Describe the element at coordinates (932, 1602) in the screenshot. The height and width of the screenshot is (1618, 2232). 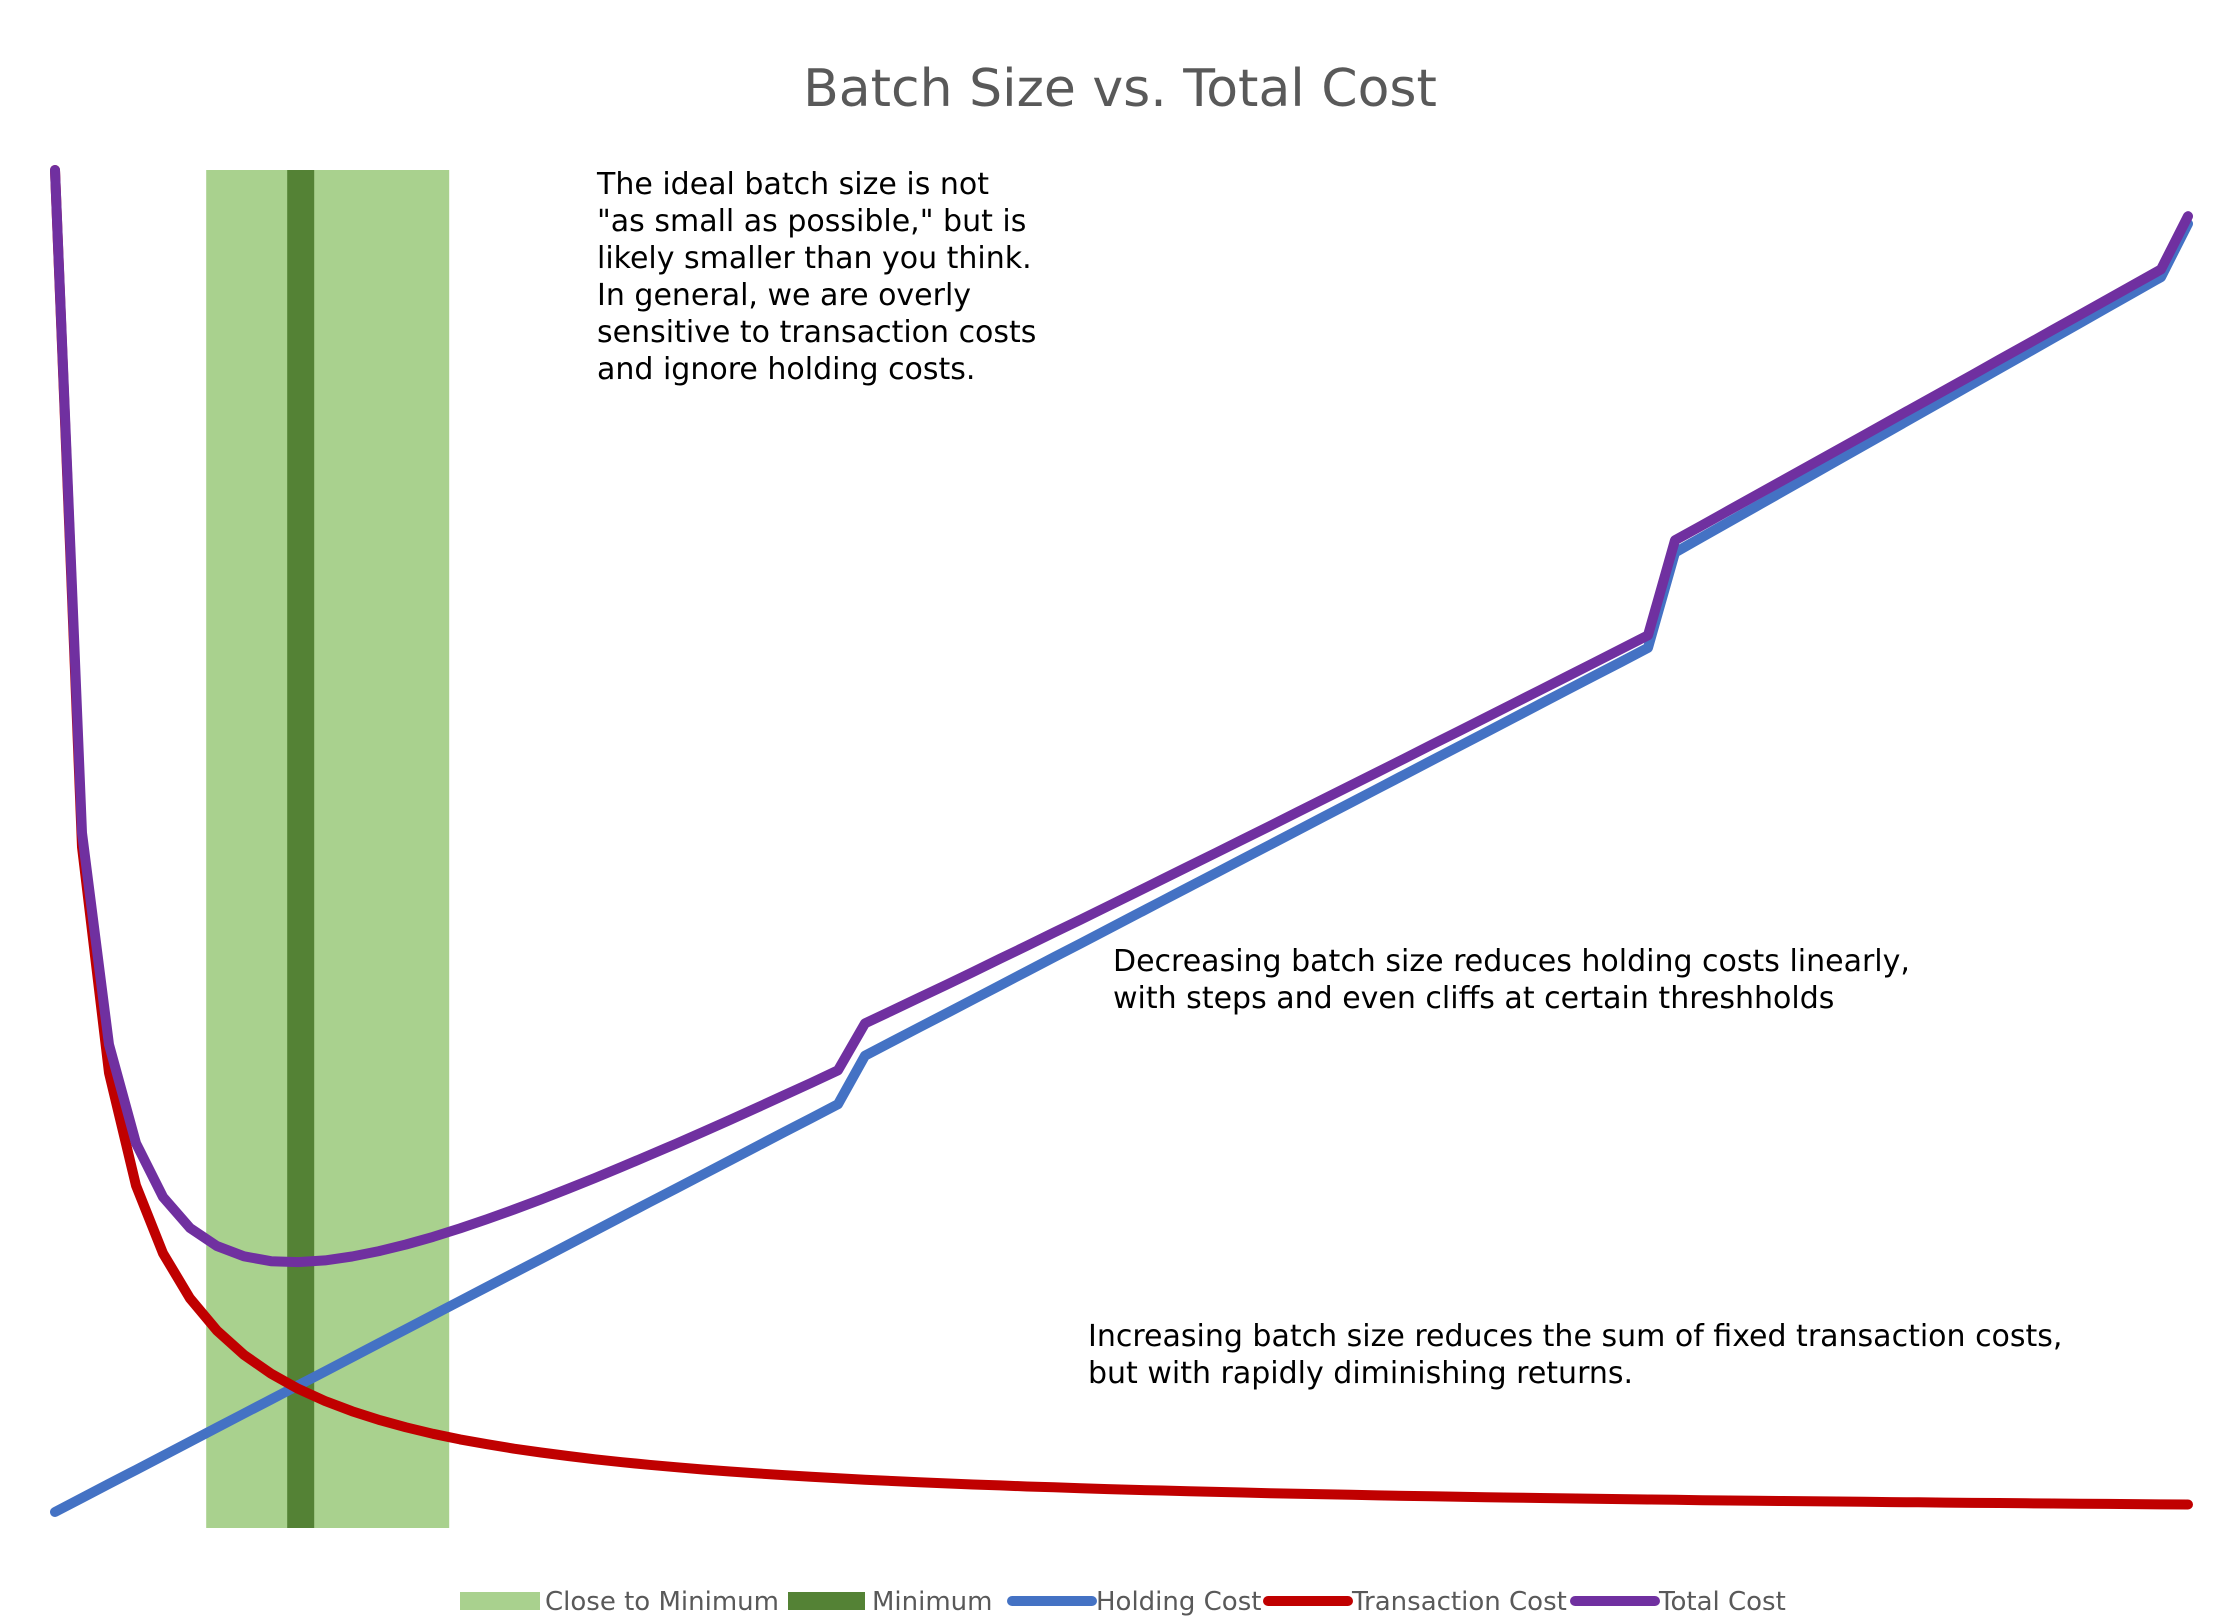
I see `legend-label-minimum: Minimum` at that location.